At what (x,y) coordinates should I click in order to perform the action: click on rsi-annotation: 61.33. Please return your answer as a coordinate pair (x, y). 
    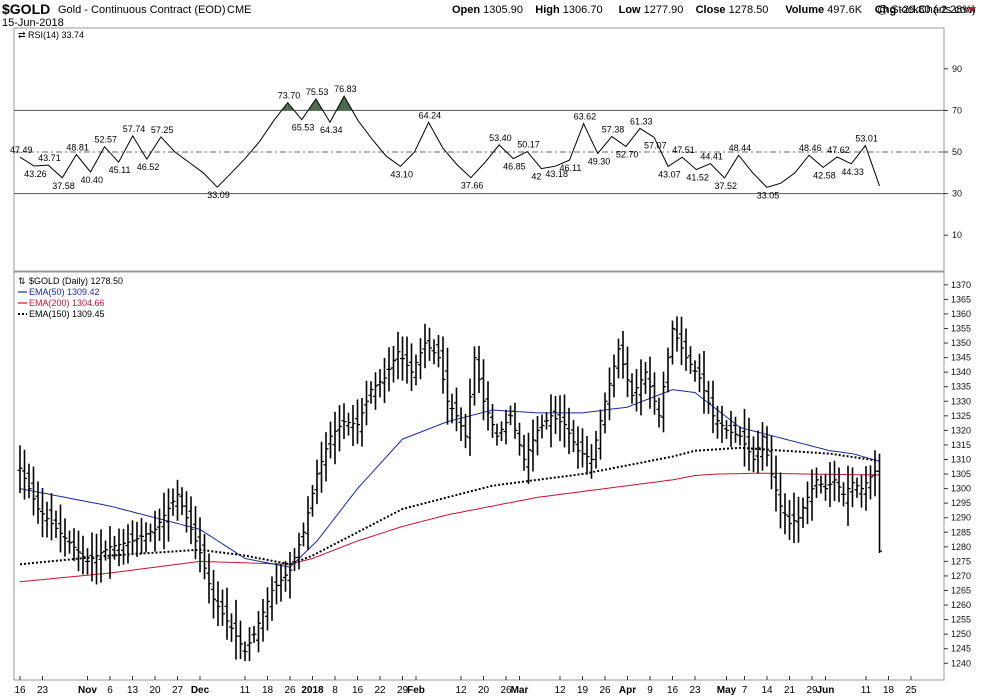
    Looking at the image, I should click on (641, 121).